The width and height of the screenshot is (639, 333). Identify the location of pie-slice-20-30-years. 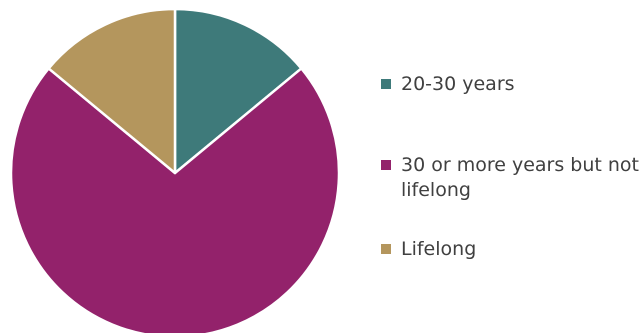
(238, 91).